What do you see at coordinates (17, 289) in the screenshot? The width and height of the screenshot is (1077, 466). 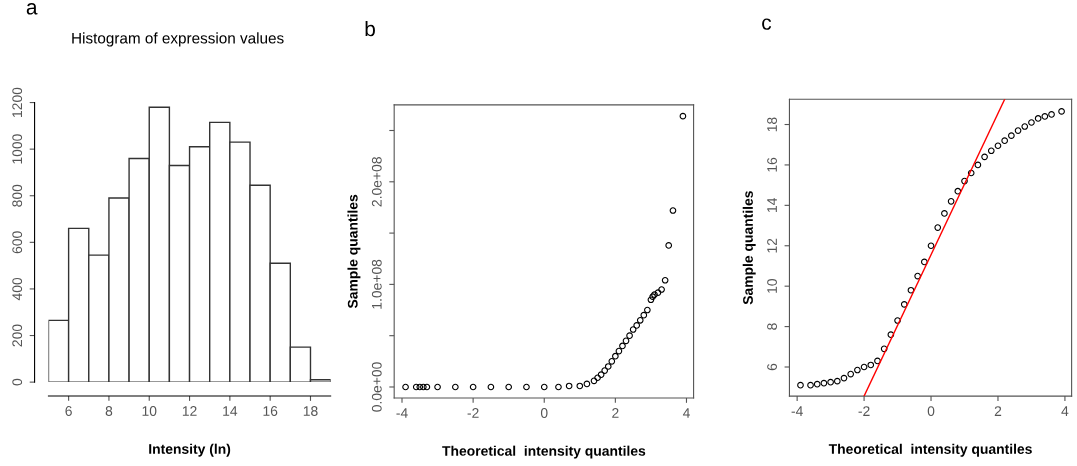 I see `y-tick-label: 400` at bounding box center [17, 289].